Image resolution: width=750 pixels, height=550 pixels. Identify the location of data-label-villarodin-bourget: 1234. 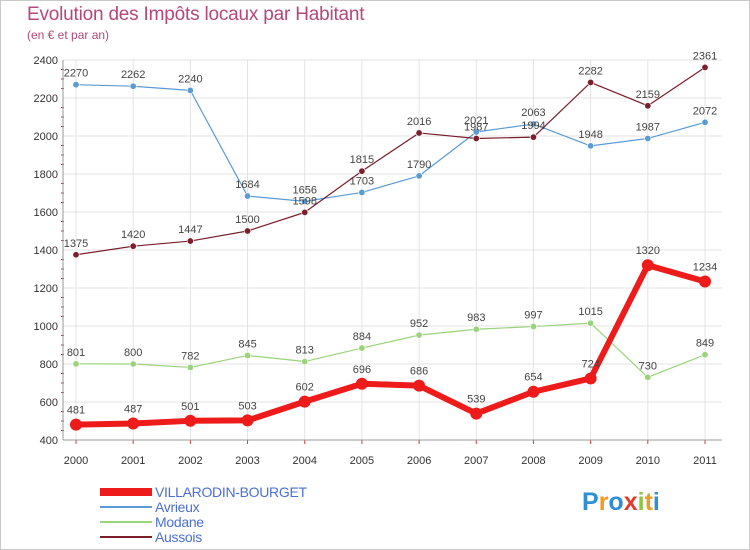
(705, 268).